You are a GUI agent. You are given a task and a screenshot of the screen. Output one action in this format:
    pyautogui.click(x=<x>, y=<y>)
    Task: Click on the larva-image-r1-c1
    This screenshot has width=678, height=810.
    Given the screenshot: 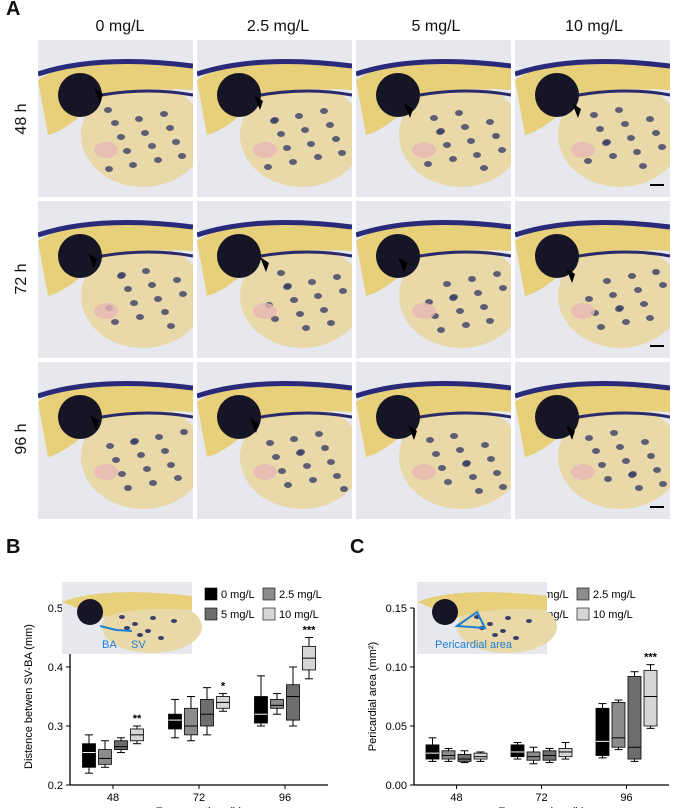 What is the action you would take?
    pyautogui.click(x=274, y=279)
    